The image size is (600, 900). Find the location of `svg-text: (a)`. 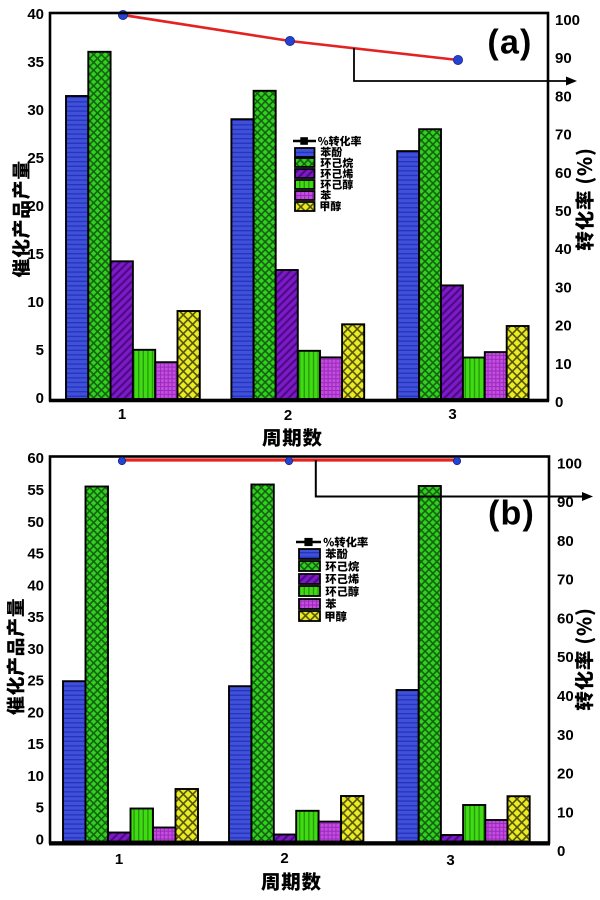

svg-text: (a) is located at coordinates (509, 43).